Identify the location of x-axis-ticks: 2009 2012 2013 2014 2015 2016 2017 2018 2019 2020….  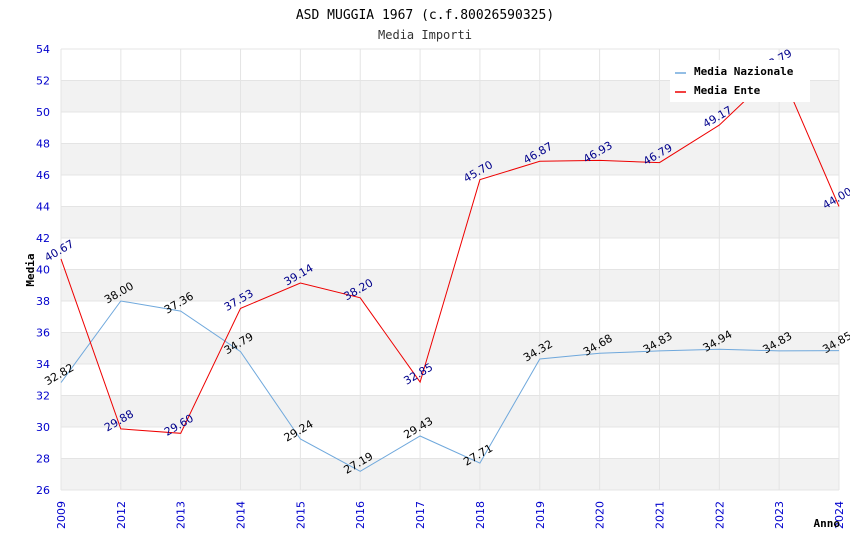
(450, 515).